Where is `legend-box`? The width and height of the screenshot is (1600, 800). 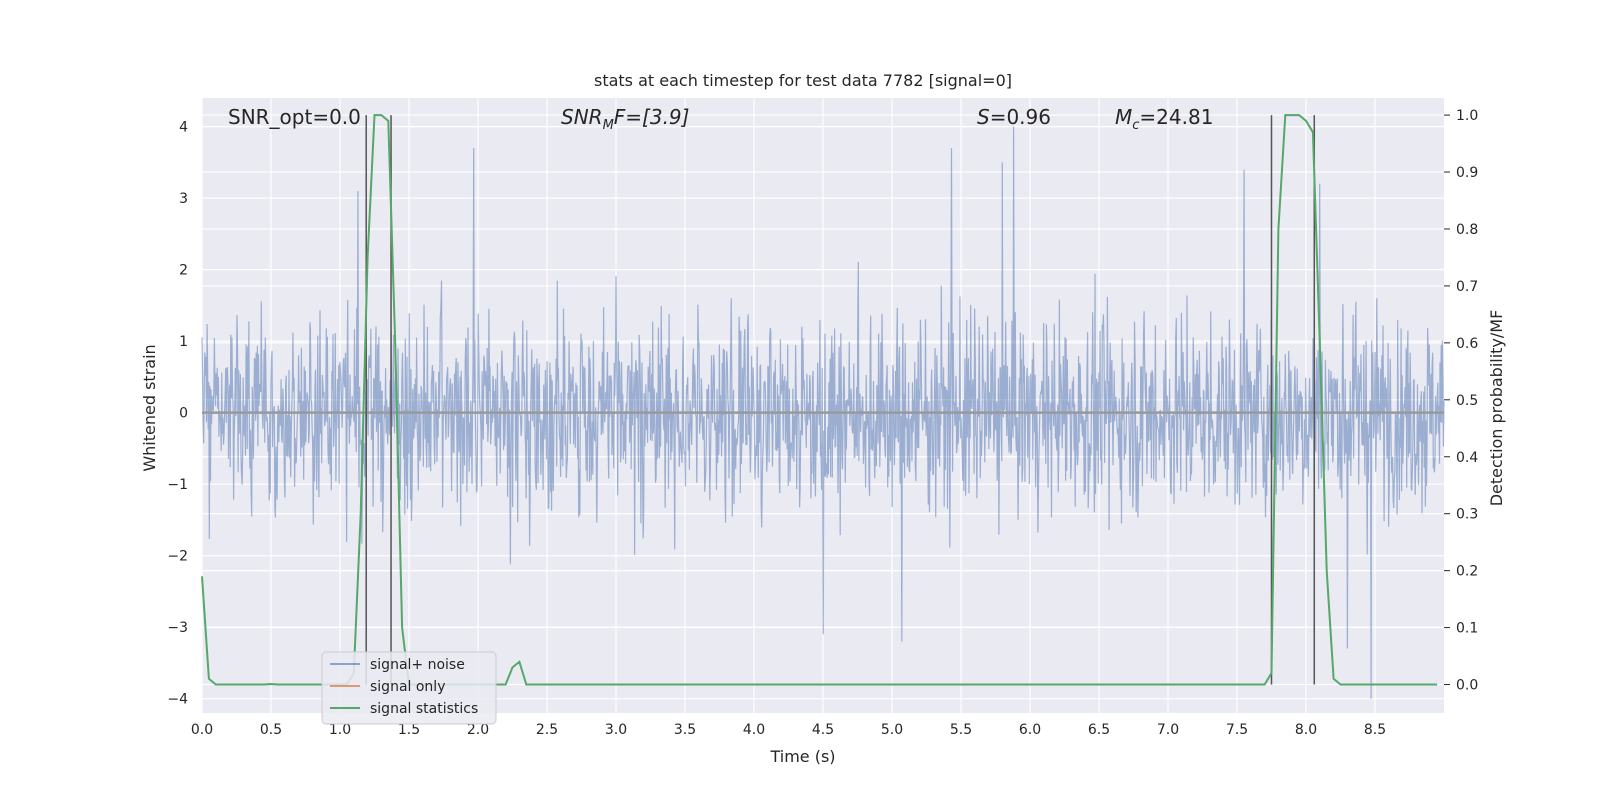 legend-box is located at coordinates (409, 688).